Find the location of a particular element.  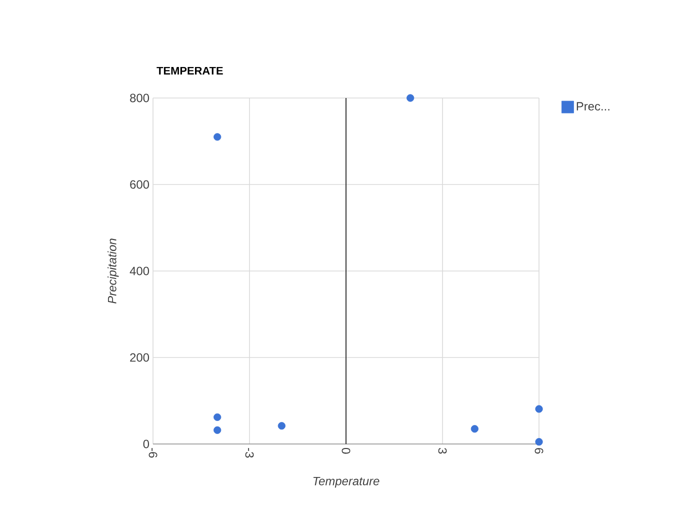

x-tick-label: 0 is located at coordinates (346, 451).